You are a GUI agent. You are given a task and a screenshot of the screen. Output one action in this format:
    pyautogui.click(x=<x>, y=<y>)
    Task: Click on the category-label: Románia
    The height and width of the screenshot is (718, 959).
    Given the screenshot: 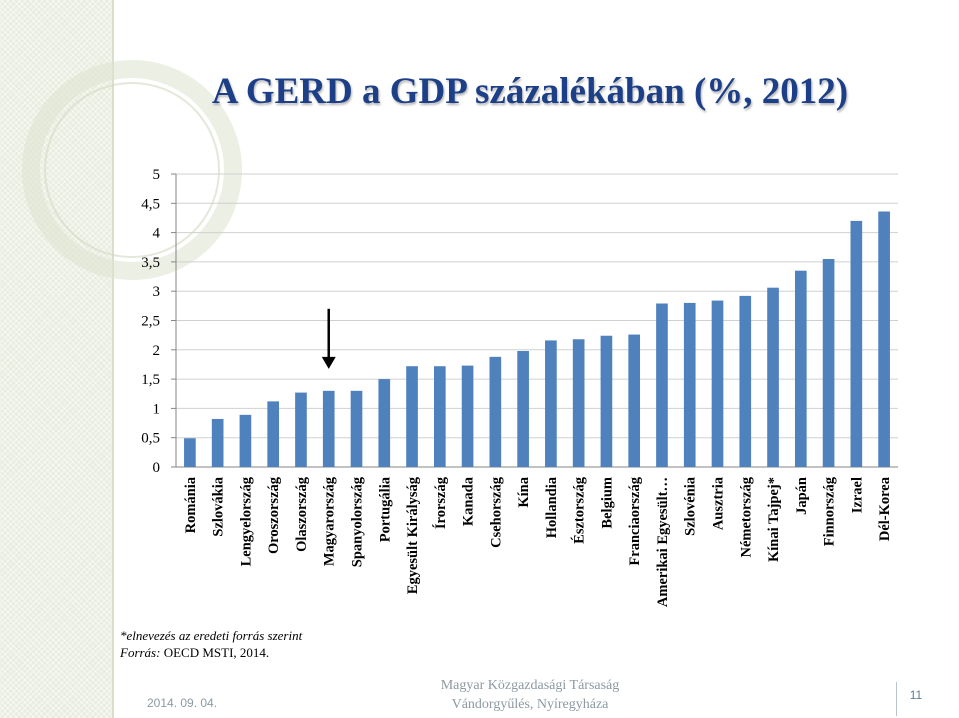 What is the action you would take?
    pyautogui.click(x=191, y=504)
    